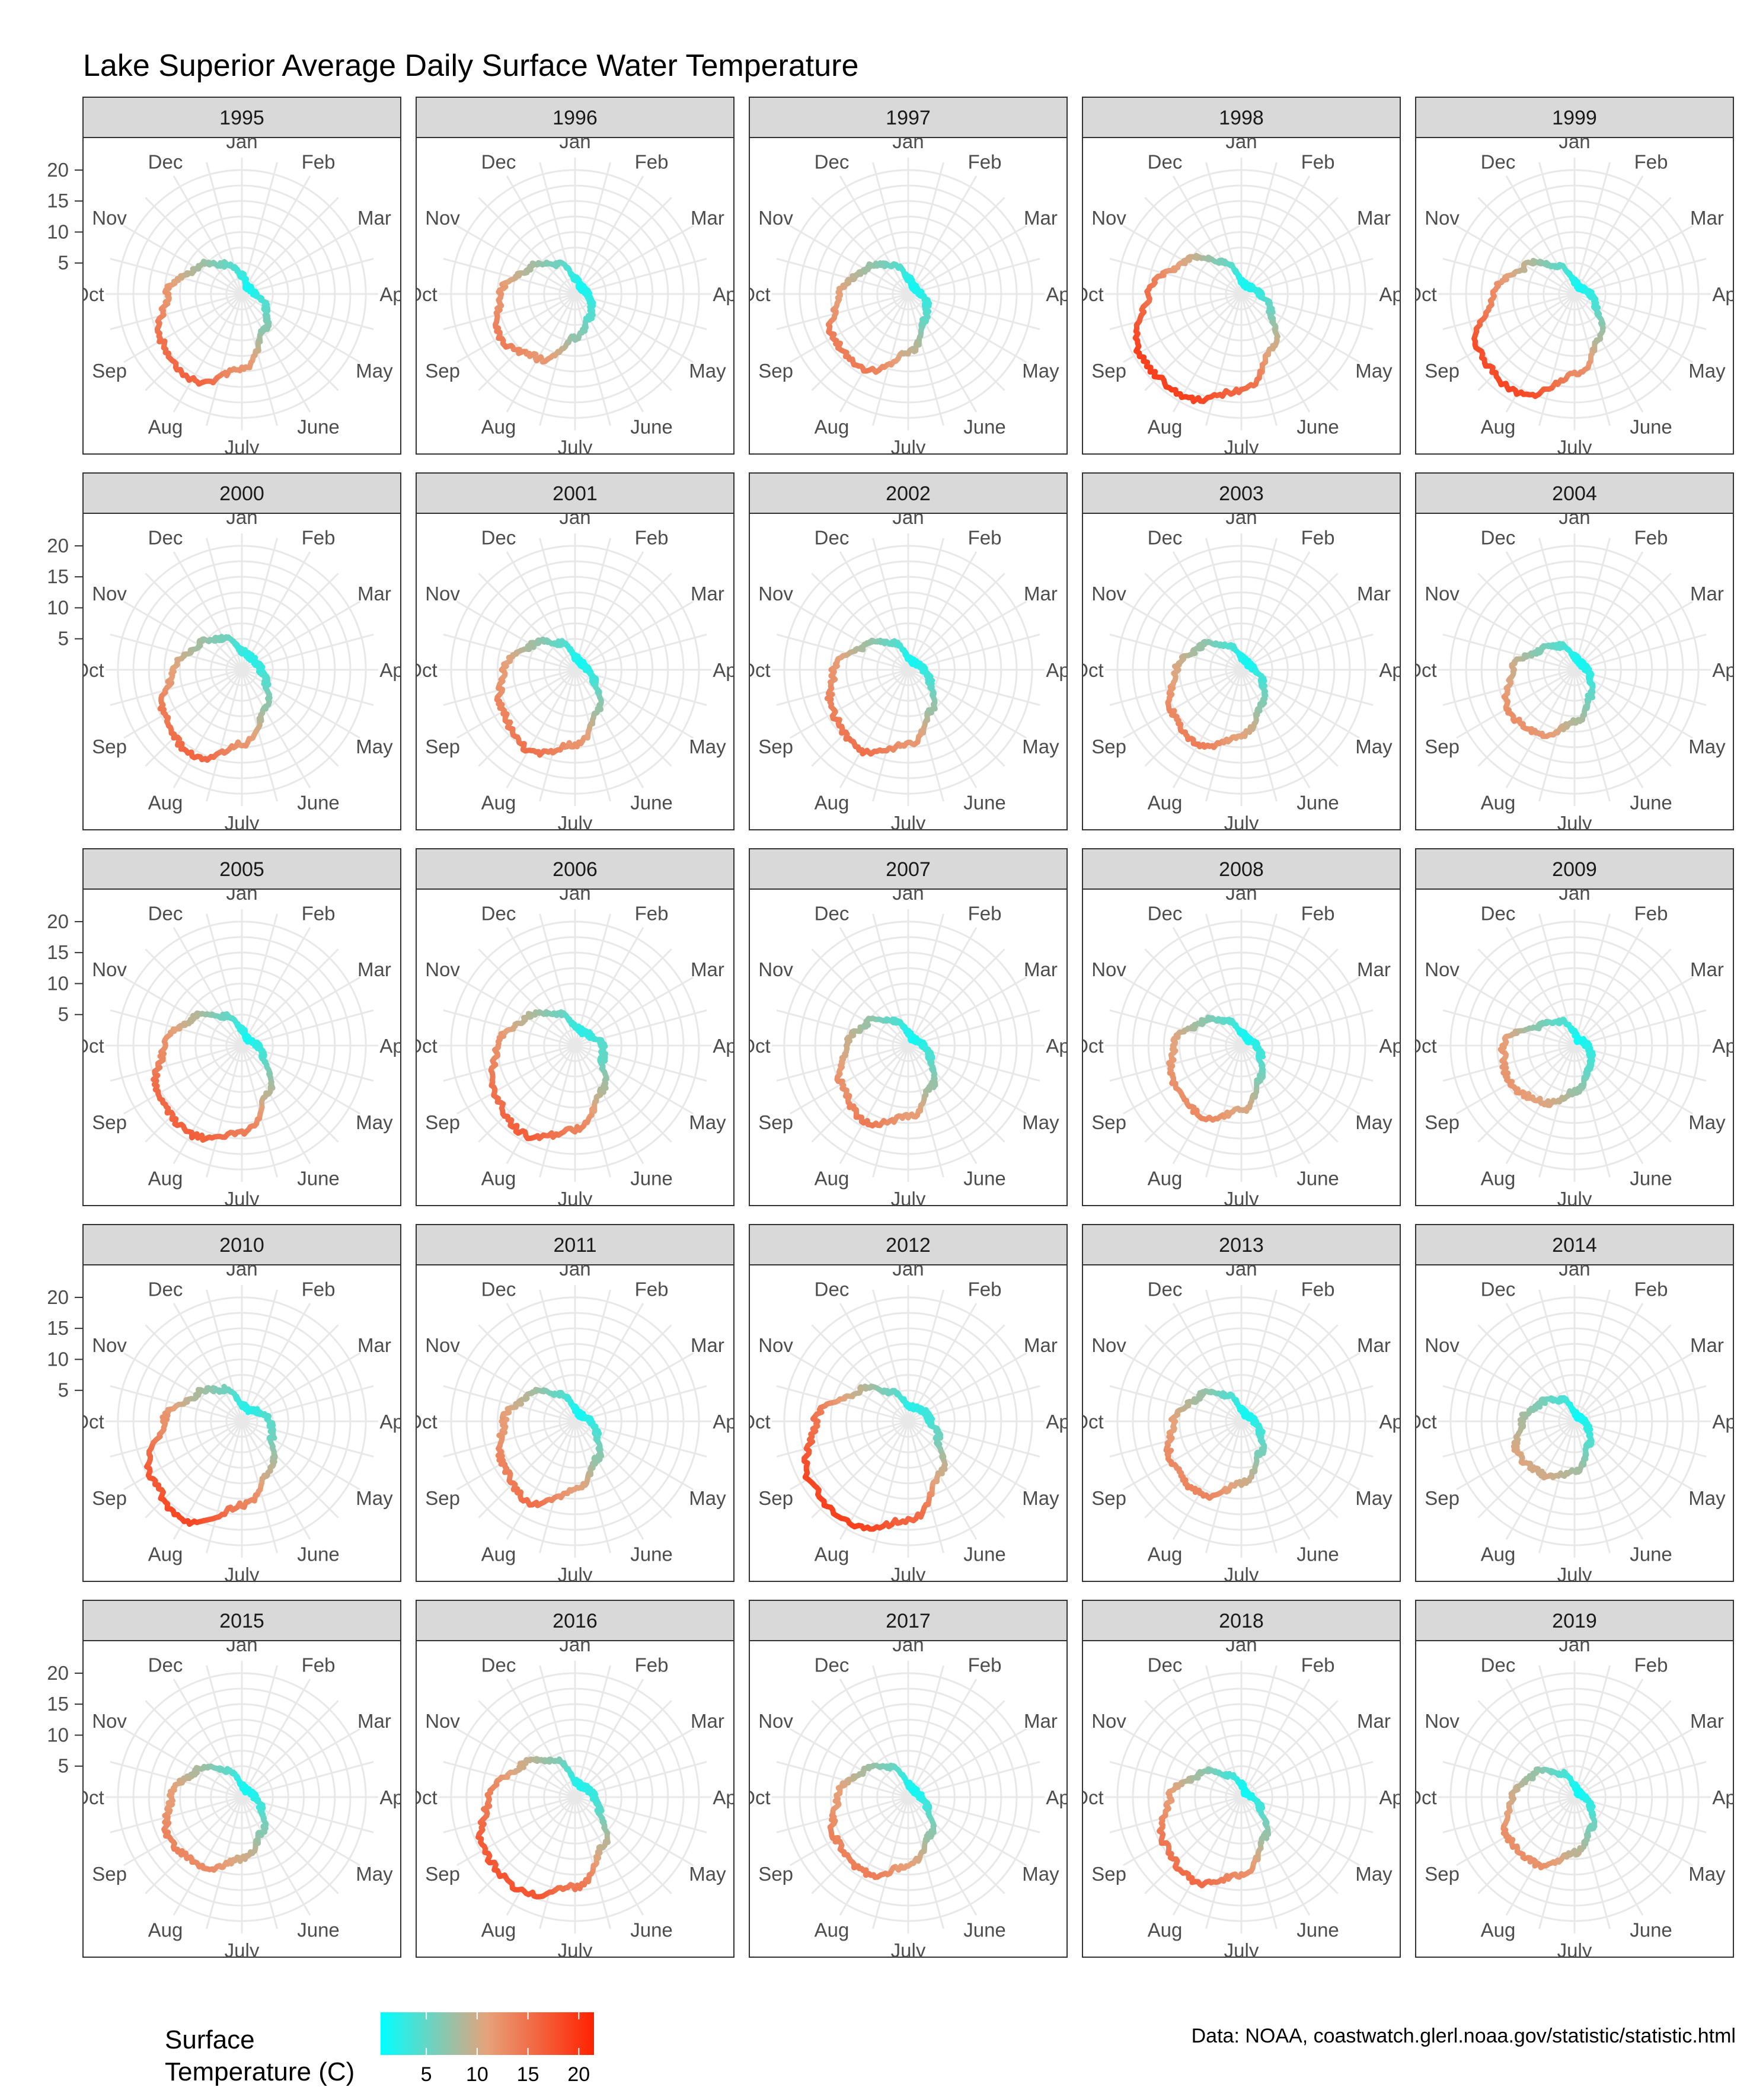 The width and height of the screenshot is (1750, 2100). Describe the element at coordinates (63, 263) in the screenshot. I see `radial-tick-label: 5` at that location.